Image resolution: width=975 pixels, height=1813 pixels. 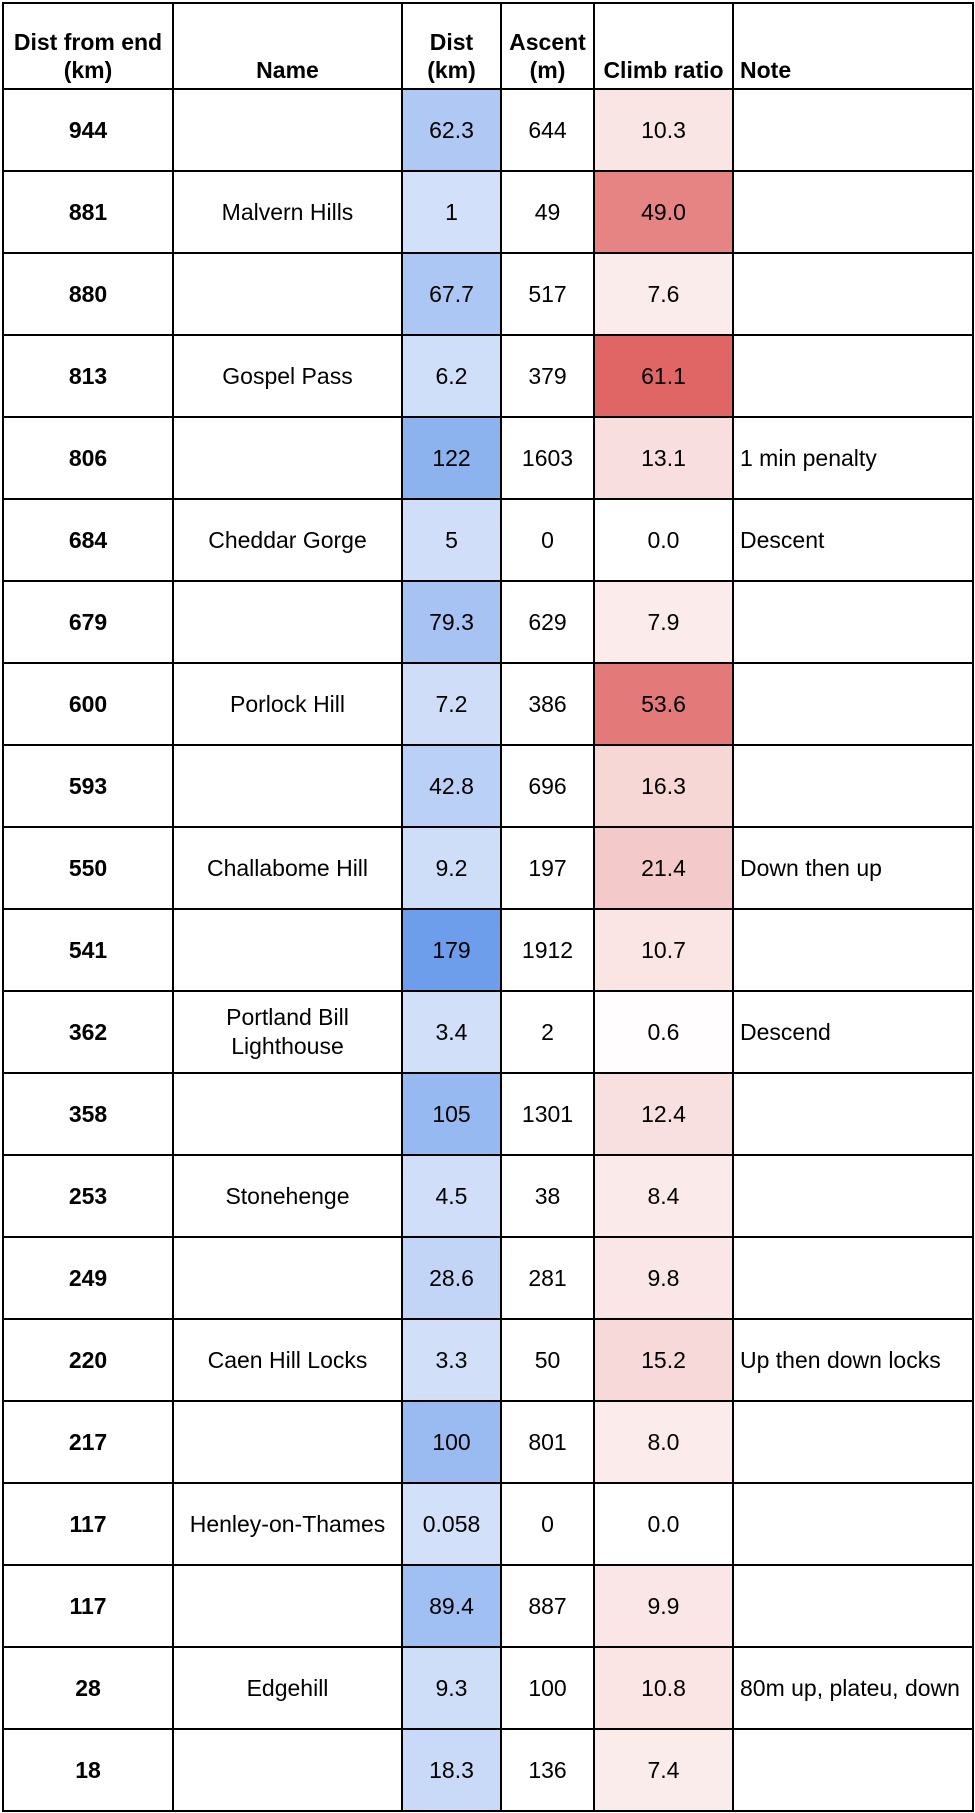 I want to click on cell-note: Descend, so click(x=853, y=1032).